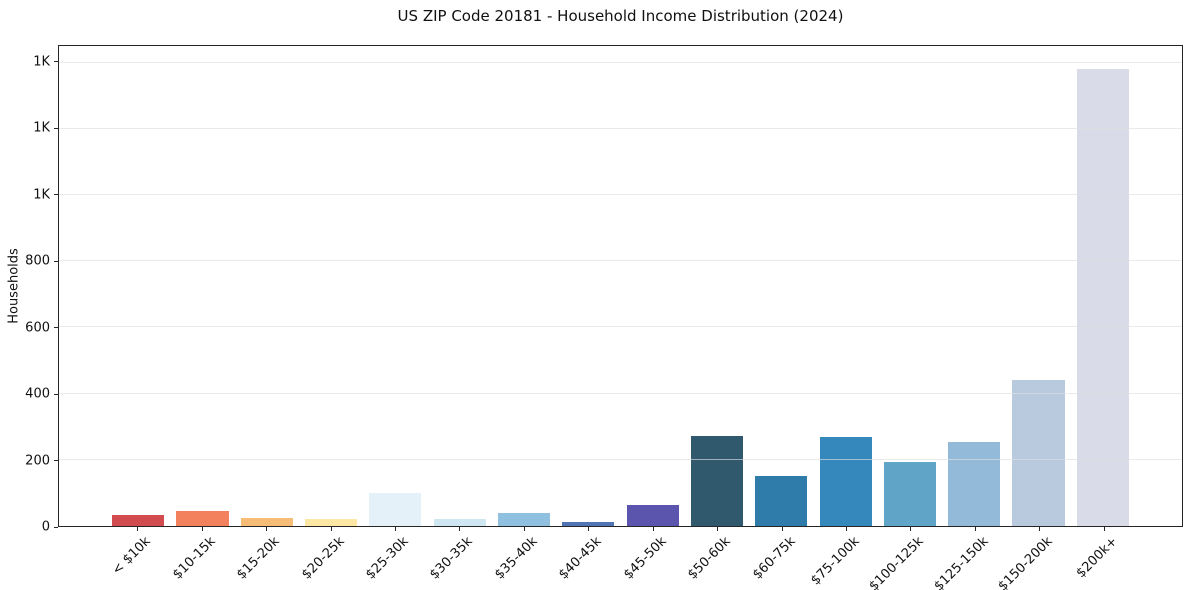 The image size is (1189, 590). Describe the element at coordinates (961, 562) in the screenshot. I see `x-tick-label: $125-150k` at that location.